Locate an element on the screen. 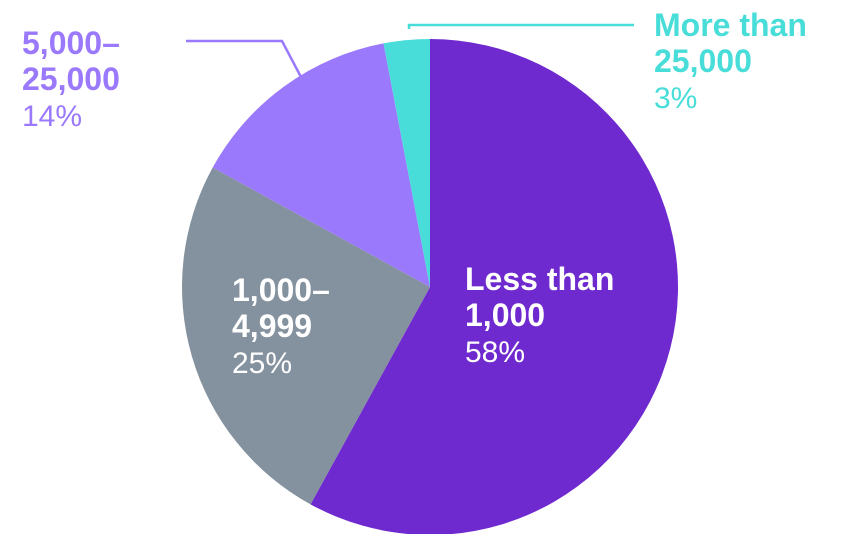  slice-label-less-than-1000: Less than 1,000 58% is located at coordinates (540, 315).